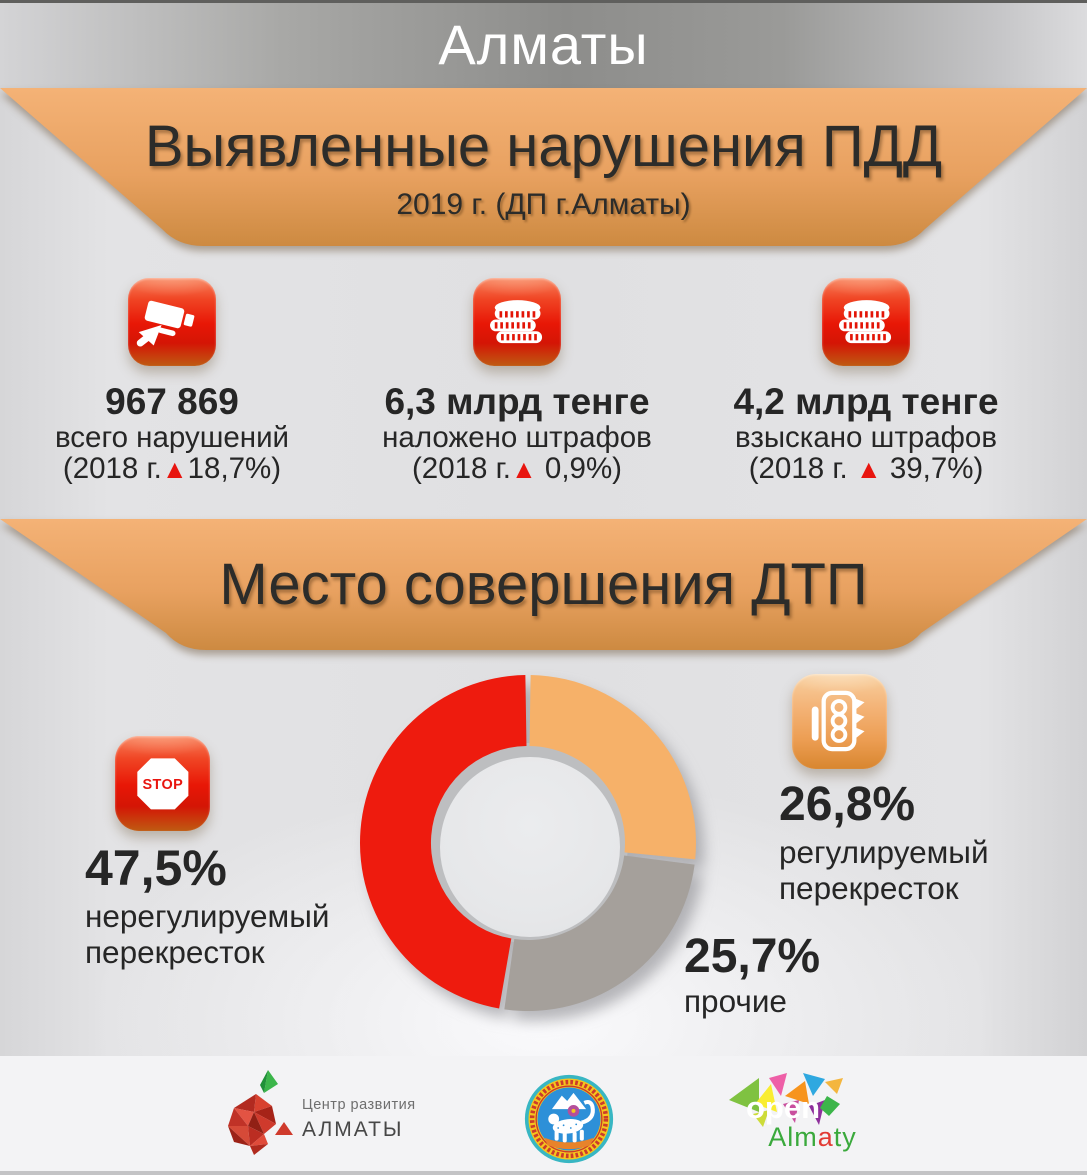 Image resolution: width=1087 pixels, height=1175 pixels. I want to click on stat-label: взыскано штрафов, so click(865, 437).